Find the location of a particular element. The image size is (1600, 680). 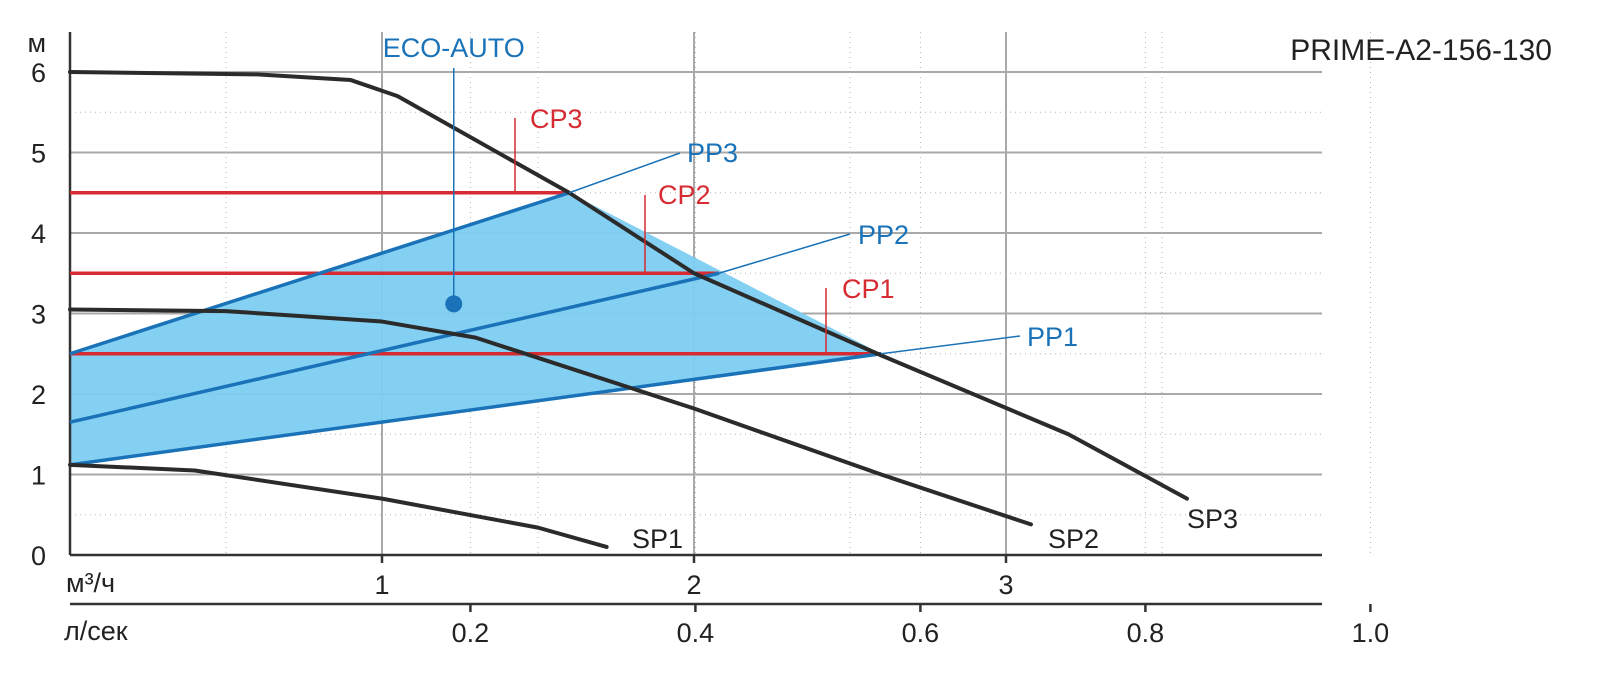

y-tick-label: 6 is located at coordinates (38, 73).